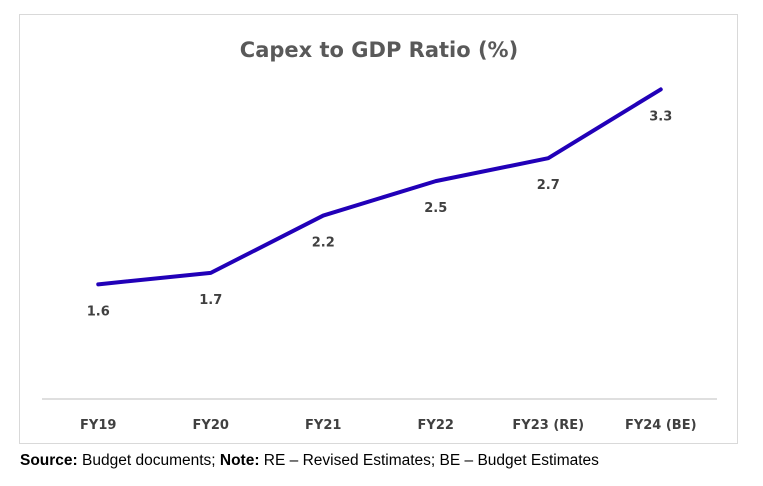 This screenshot has width=763, height=486. What do you see at coordinates (239, 460) in the screenshot?
I see `note-label: Note:` at bounding box center [239, 460].